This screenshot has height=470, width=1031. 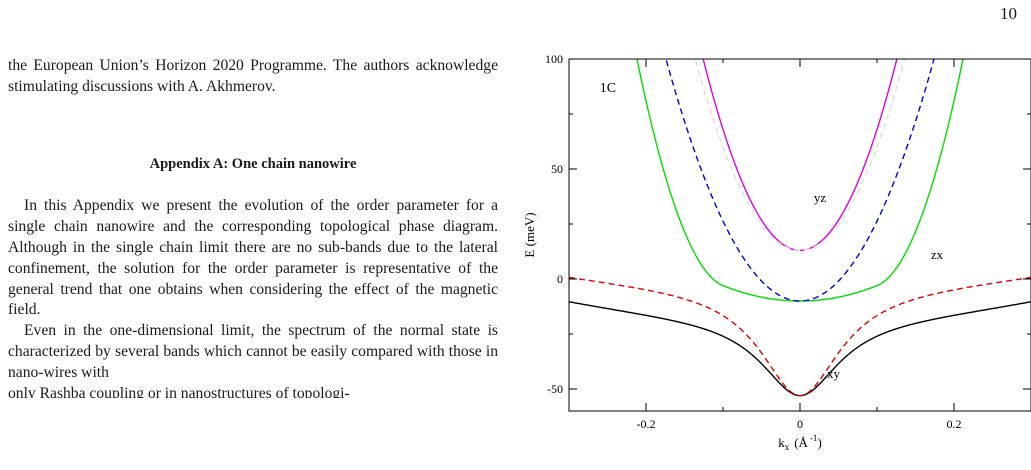 What do you see at coordinates (800, 424) in the screenshot?
I see `x-tick-label-1: 0` at bounding box center [800, 424].